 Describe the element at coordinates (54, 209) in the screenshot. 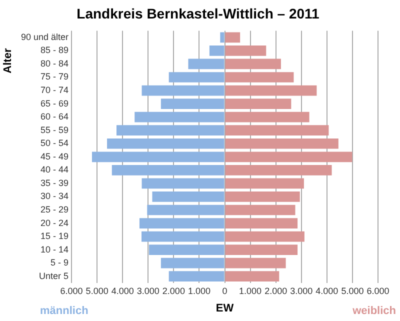

I see `y-tick-label: 25 - 29` at that location.